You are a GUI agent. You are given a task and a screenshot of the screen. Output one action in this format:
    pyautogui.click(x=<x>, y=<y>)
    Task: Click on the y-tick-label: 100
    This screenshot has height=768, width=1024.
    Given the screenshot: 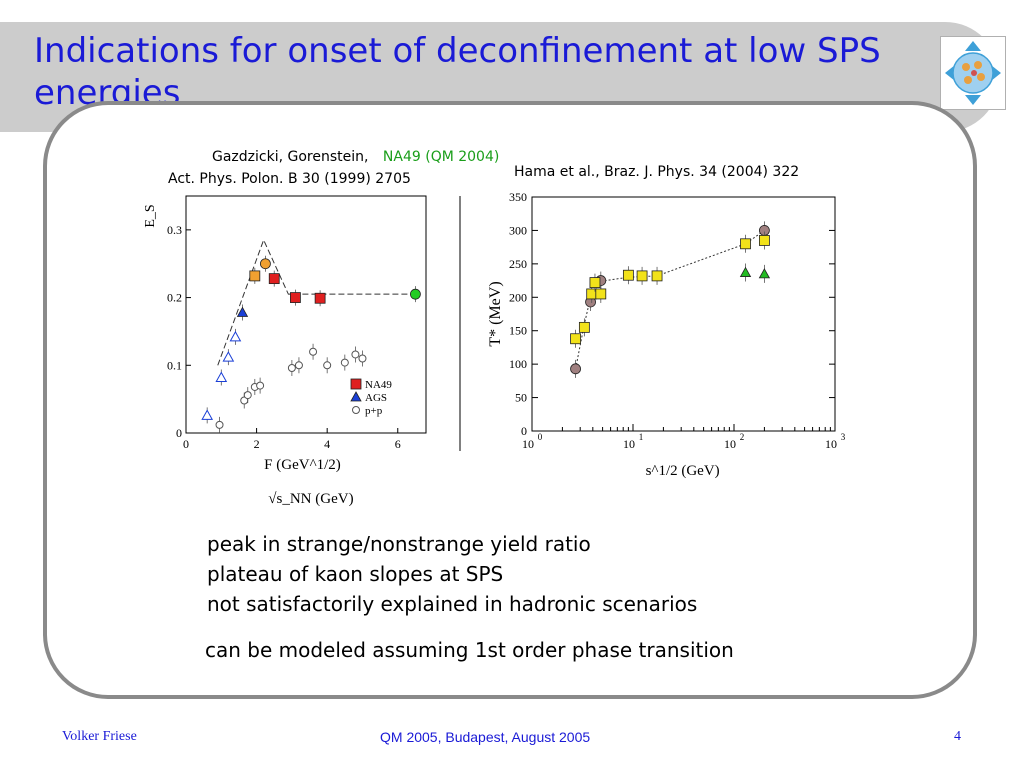 What is the action you would take?
    pyautogui.click(x=518, y=364)
    